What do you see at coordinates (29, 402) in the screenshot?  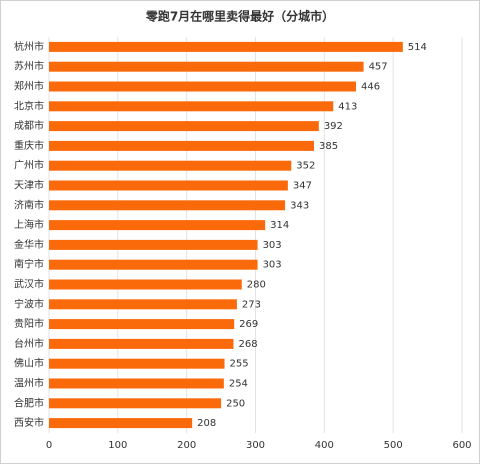 I see `y-tick-label: 合肥市` at bounding box center [29, 402].